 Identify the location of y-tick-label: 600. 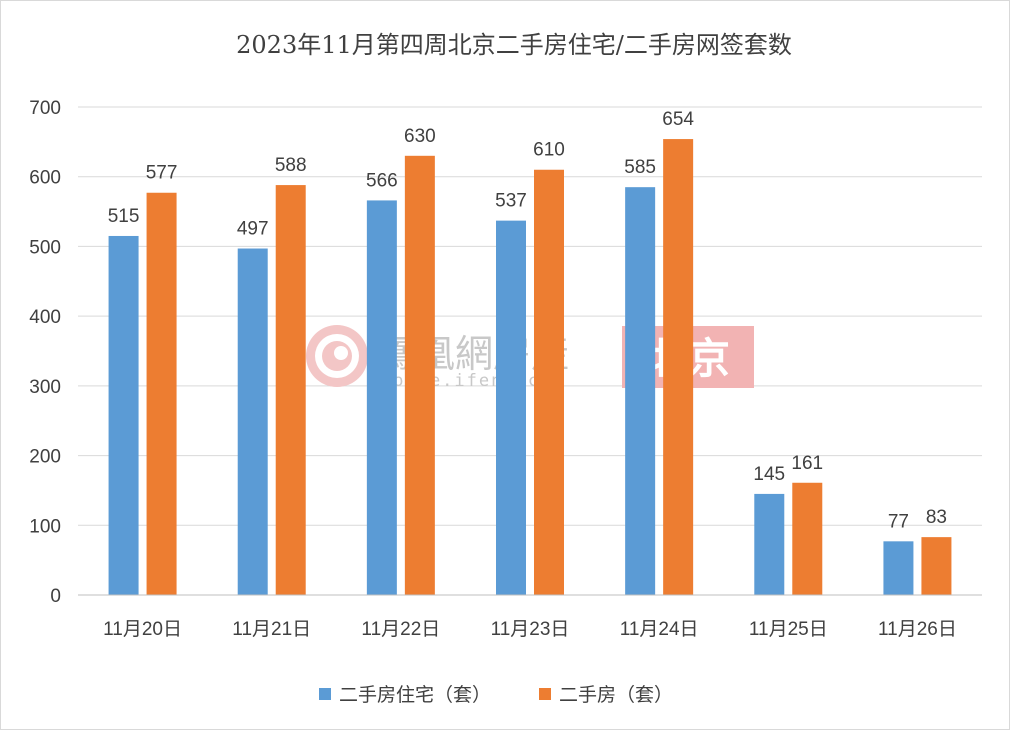
(45, 178).